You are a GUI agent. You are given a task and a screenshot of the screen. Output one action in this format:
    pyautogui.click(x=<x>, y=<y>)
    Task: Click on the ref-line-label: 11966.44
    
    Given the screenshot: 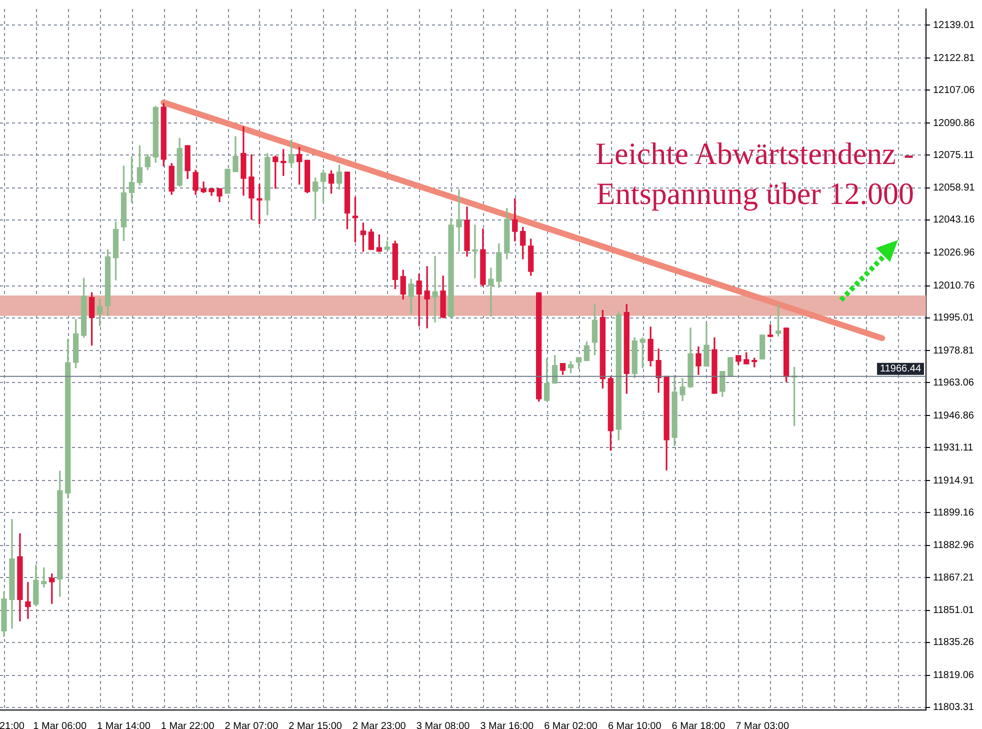 What is the action you would take?
    pyautogui.click(x=901, y=369)
    